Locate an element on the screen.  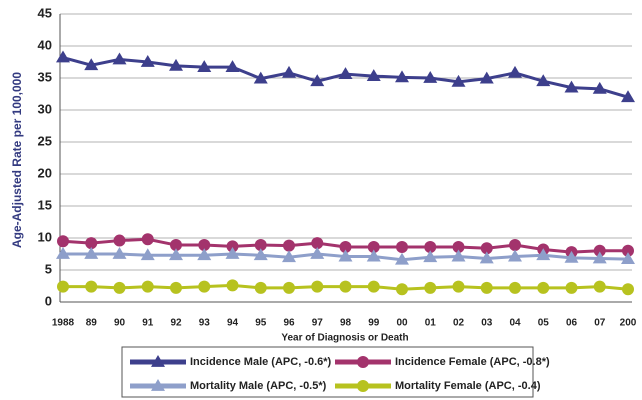
y-tick-label: 0 is located at coordinates (48, 300).